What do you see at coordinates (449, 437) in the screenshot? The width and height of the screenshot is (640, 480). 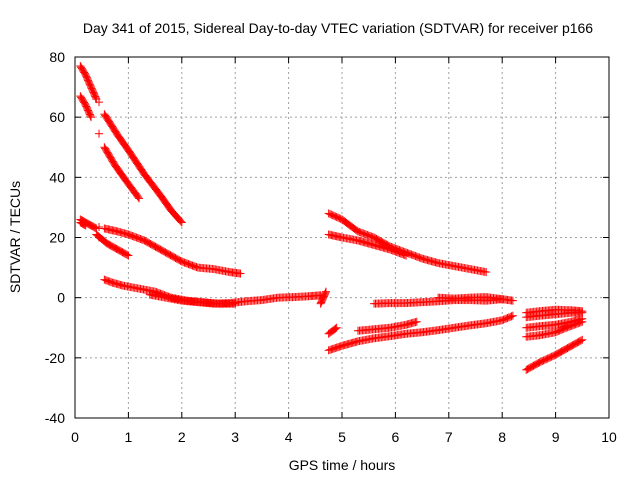 I see `x-tick-label: 7` at bounding box center [449, 437].